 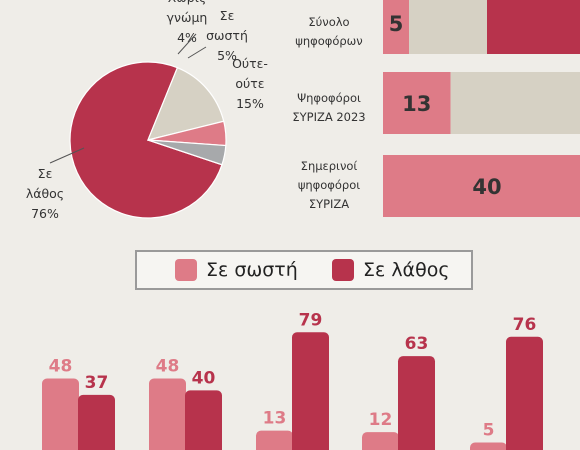 I want to click on stacked-bar-value: 13, so click(x=416, y=104).